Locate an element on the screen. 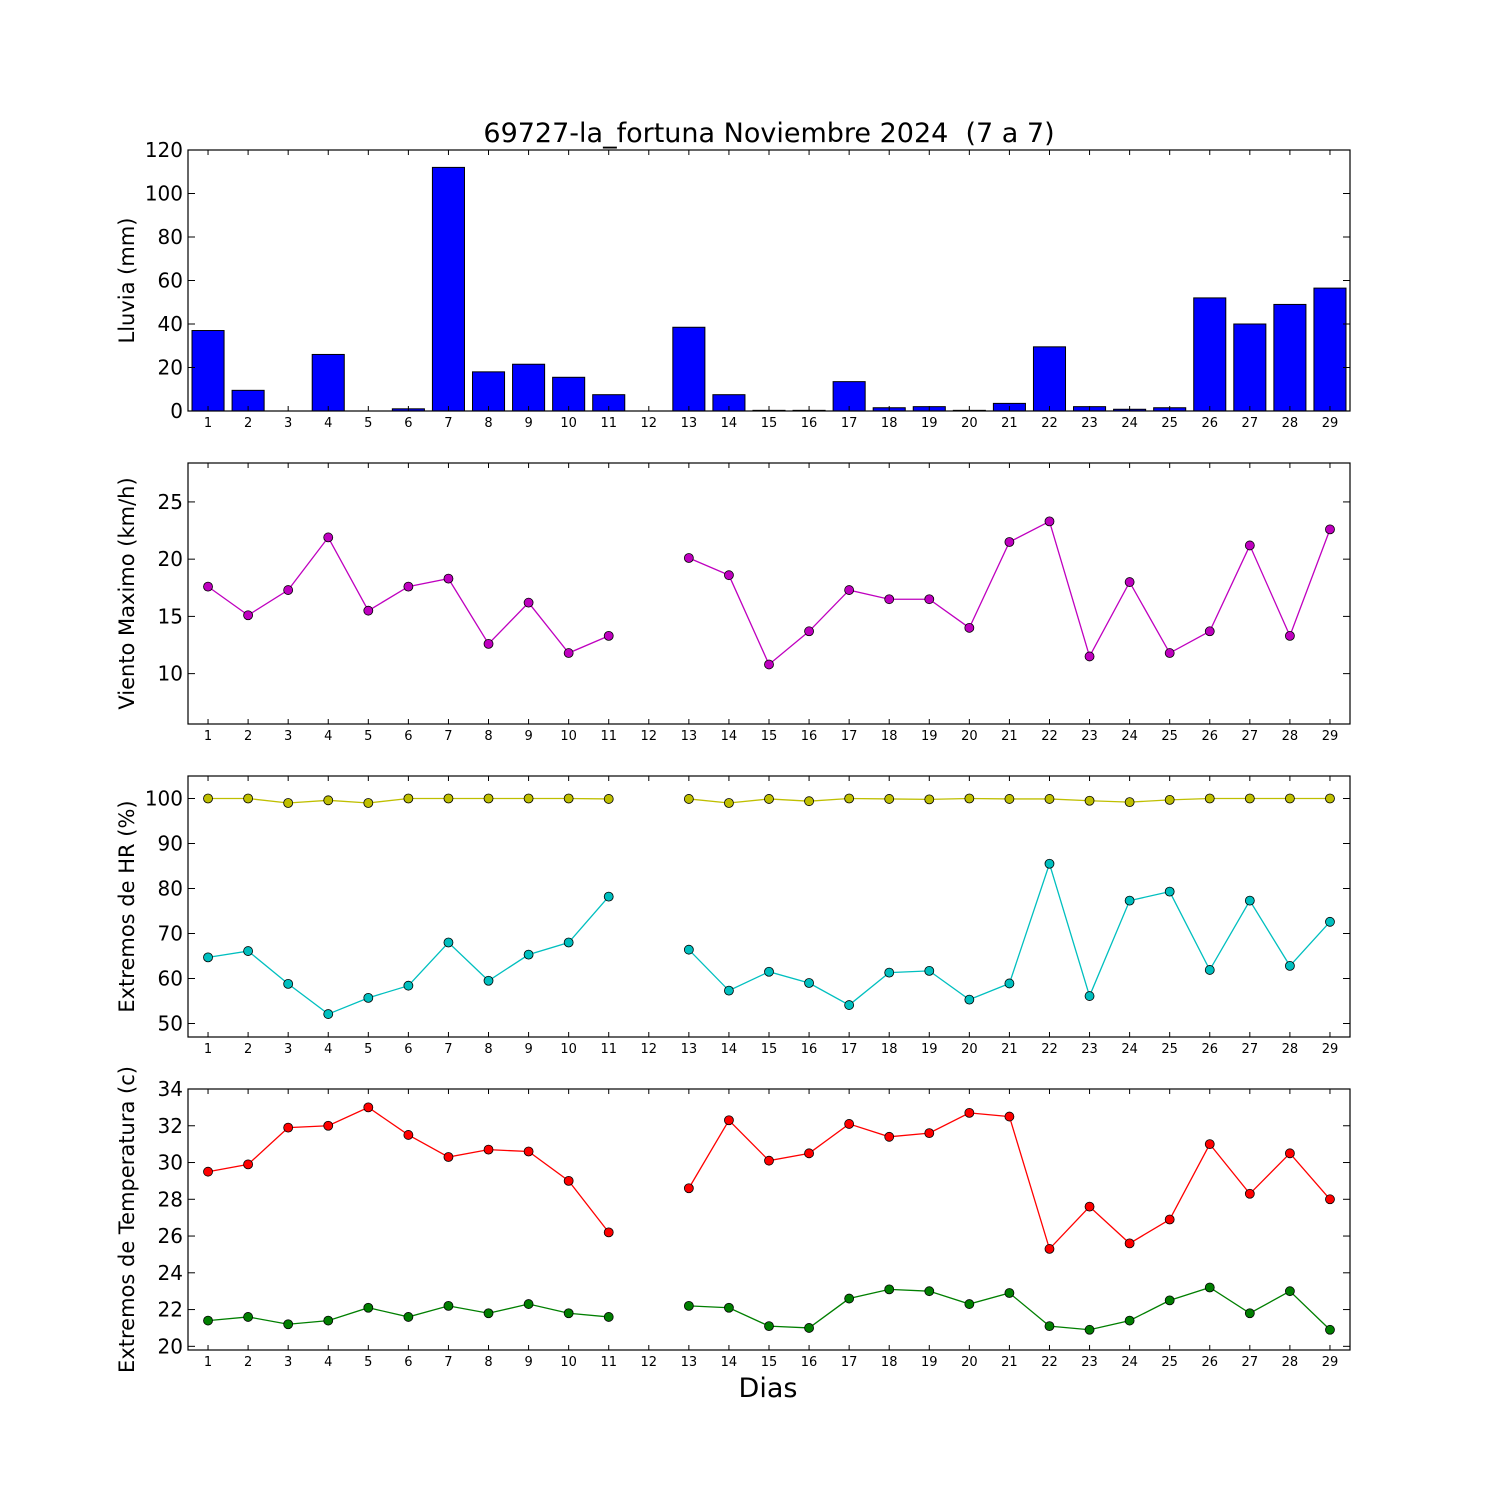 Image resolution: width=1500 pixels, height=1500 pixels. rain-xtick-label: 5 is located at coordinates (368, 423).